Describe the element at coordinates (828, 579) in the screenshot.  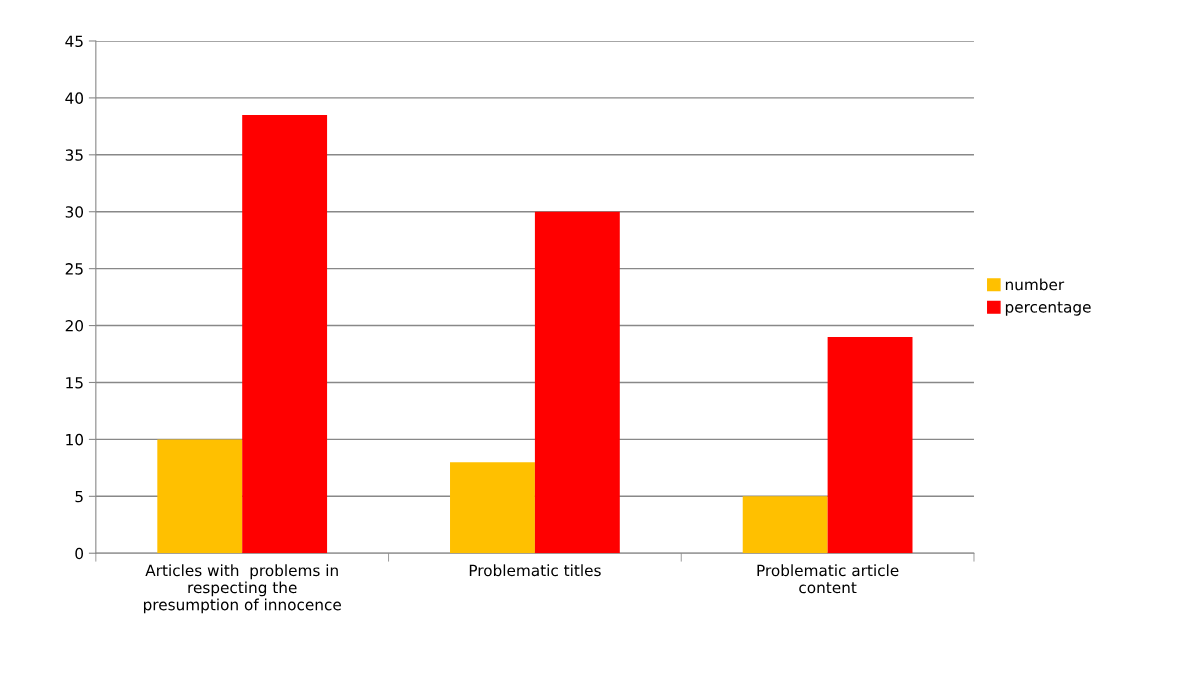
I see `x-tick-label: Problematic article content` at that location.